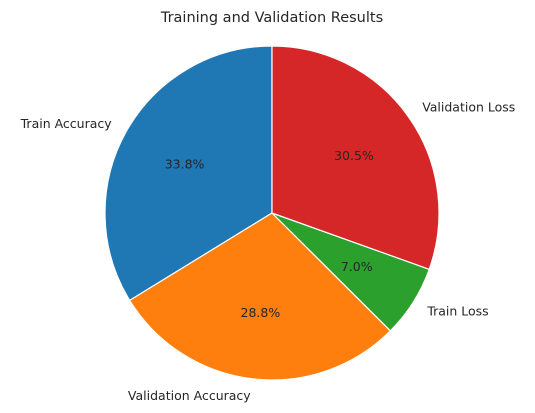 This screenshot has width=535, height=413. I want to click on chart-title: Training and Validation Results, so click(271, 18).